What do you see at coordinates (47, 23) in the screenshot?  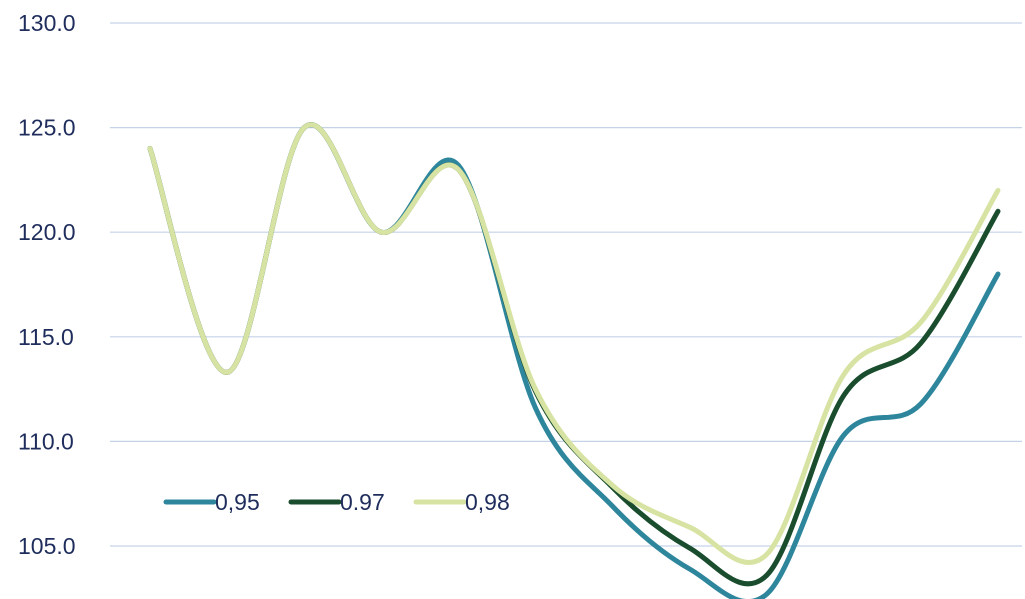 I see `y-tick-label: 130.0` at bounding box center [47, 23].